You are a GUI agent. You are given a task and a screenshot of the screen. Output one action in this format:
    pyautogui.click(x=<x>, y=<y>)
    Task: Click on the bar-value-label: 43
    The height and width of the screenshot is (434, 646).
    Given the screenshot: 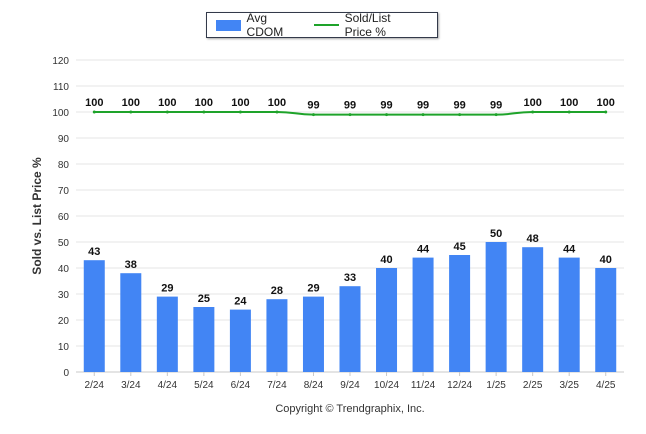 What is the action you would take?
    pyautogui.click(x=94, y=252)
    